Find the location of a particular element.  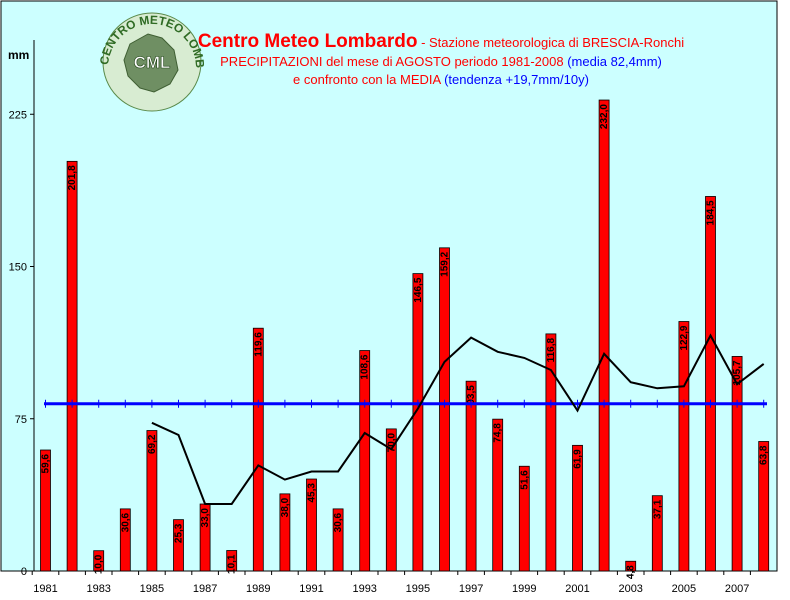

bar-1982 is located at coordinates (72, 366).